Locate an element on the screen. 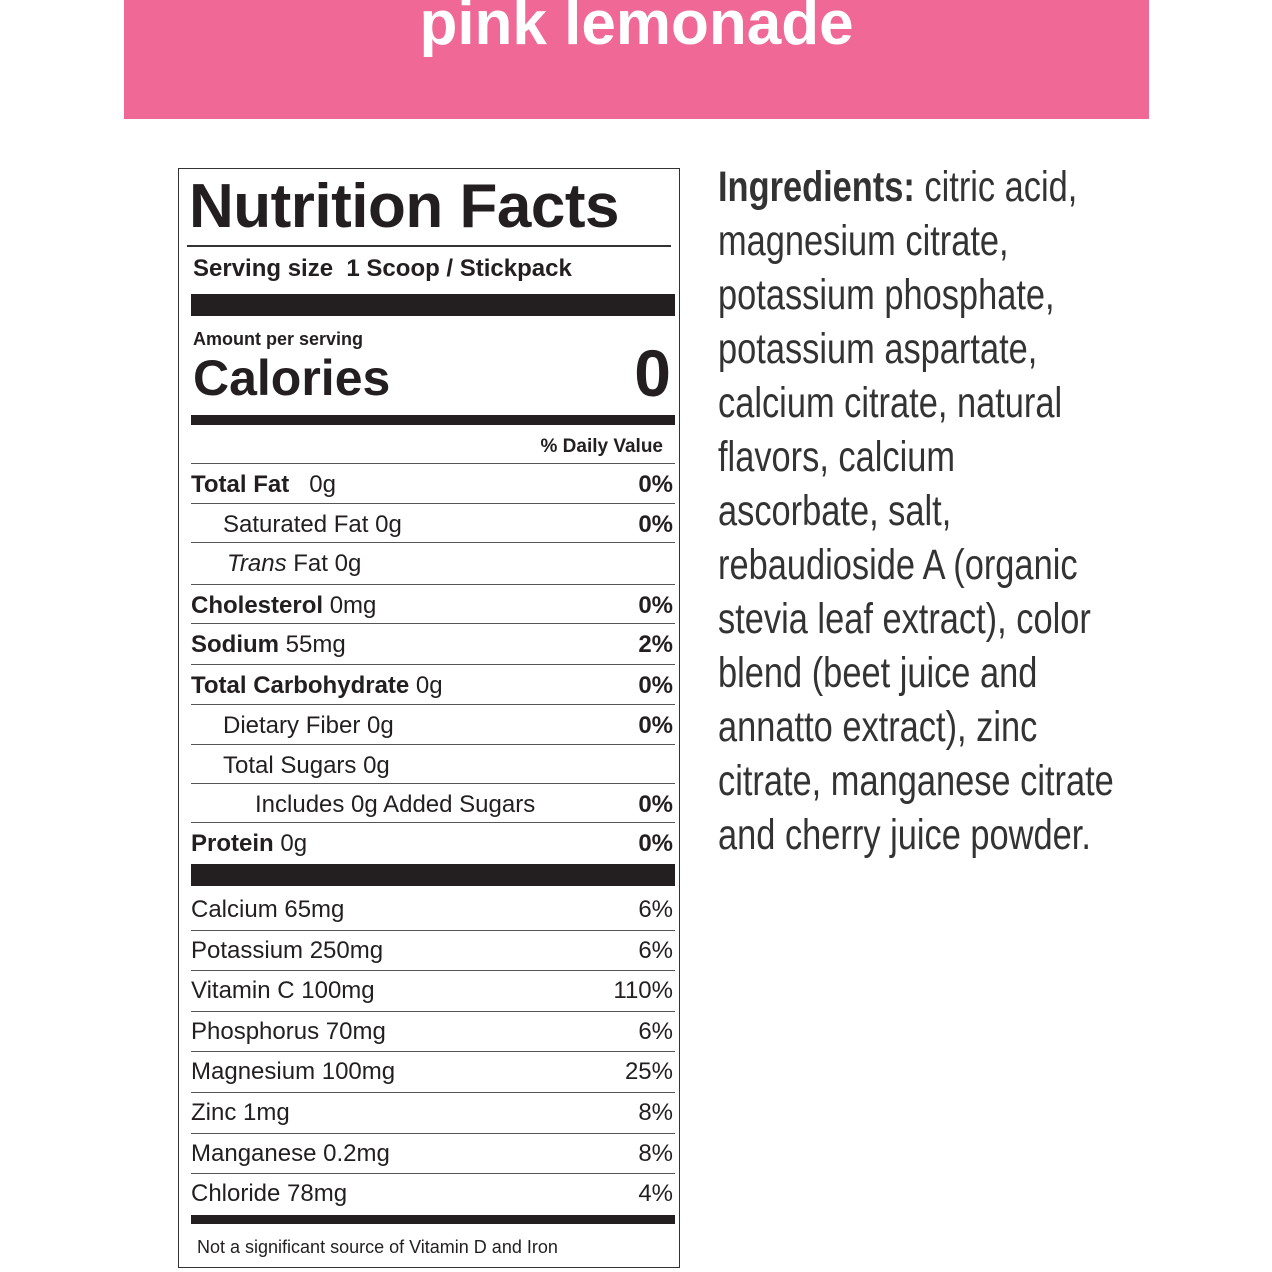 Image resolution: width=1272 pixels, height=1272 pixels. vitamin-name: Magnesium 100mg is located at coordinates (293, 1072).